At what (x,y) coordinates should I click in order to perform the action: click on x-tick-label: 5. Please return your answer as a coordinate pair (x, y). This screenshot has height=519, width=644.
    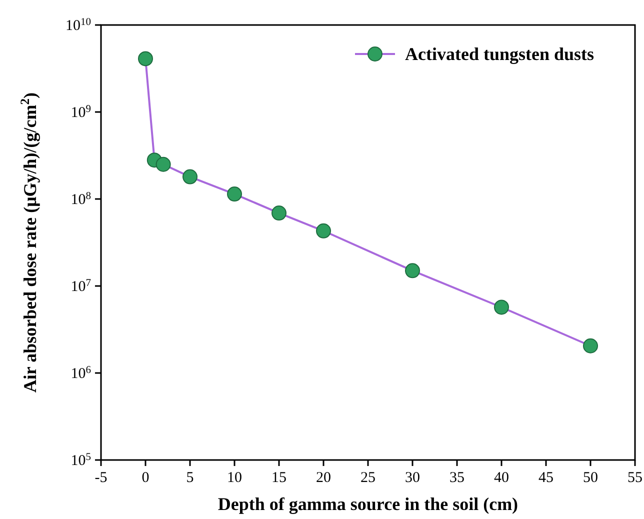
    Looking at the image, I should click on (190, 478).